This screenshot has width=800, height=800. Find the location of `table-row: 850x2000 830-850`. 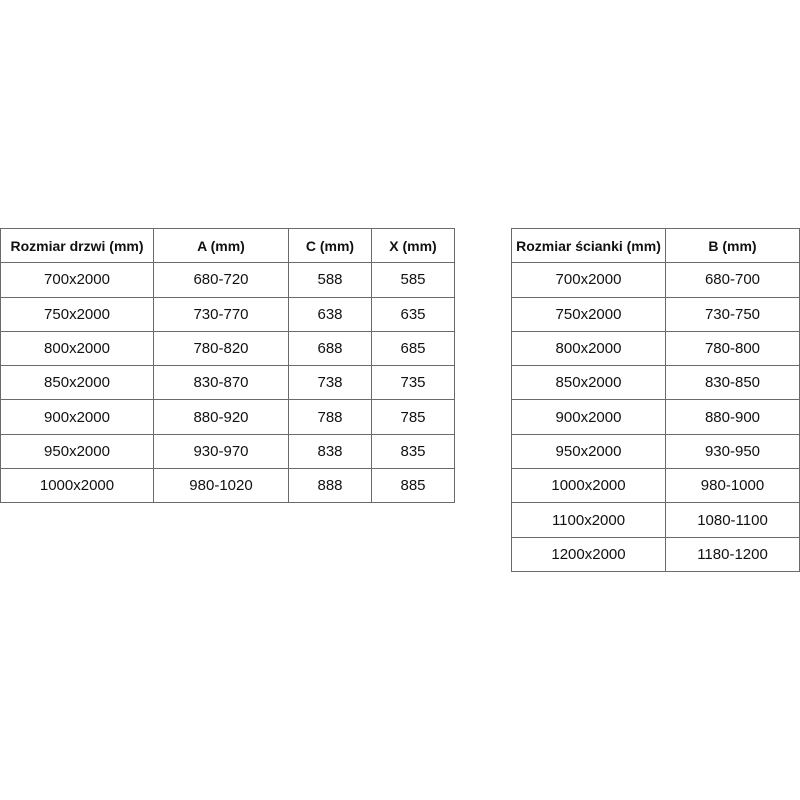

table-row: 850x2000 830-850 is located at coordinates (655, 383).